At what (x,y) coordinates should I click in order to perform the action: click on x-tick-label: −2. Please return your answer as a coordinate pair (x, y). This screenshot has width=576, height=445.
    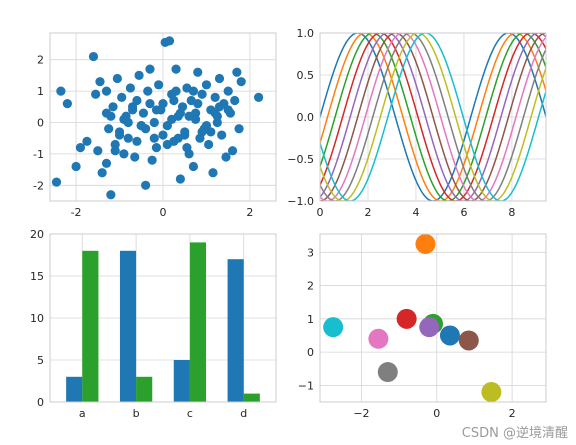
    Looking at the image, I should click on (361, 413).